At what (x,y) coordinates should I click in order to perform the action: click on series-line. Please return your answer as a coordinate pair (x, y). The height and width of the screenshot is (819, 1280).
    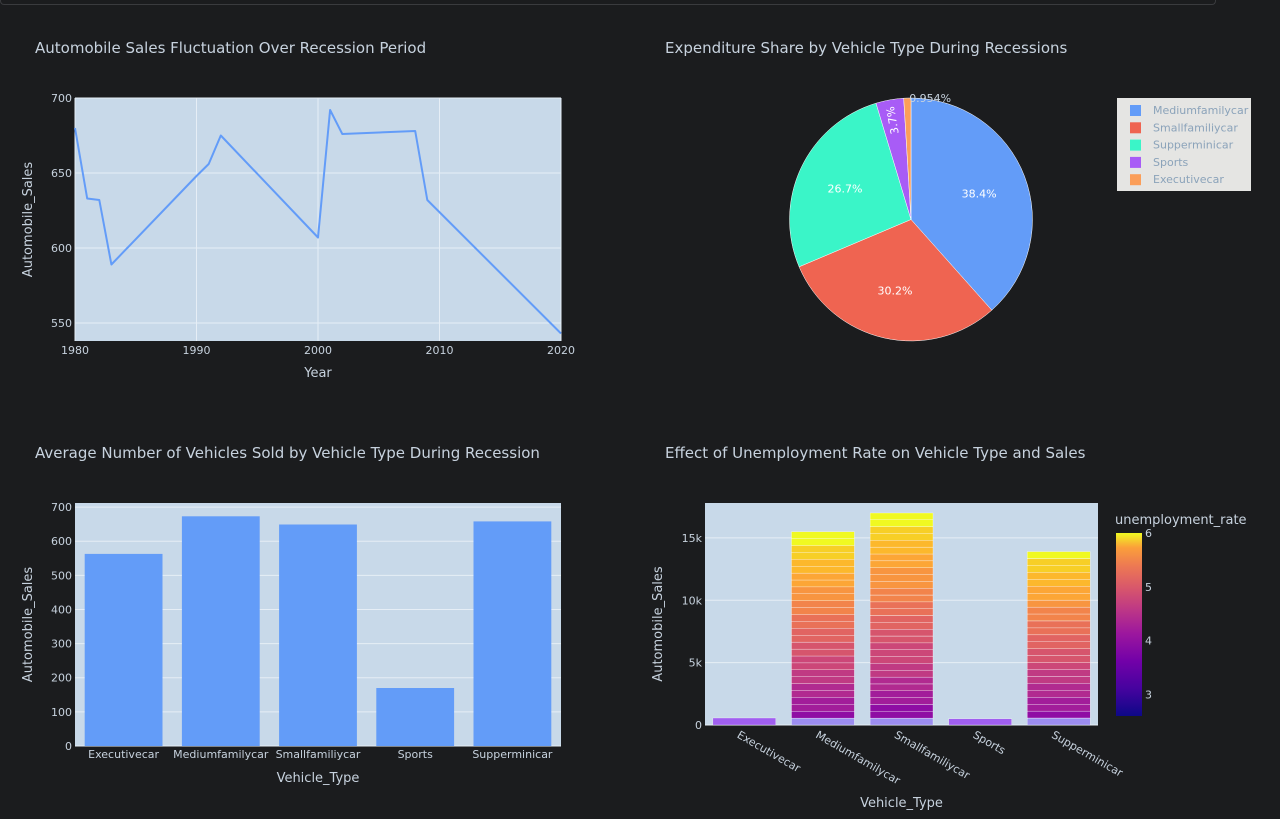
    Looking at the image, I should click on (318, 222).